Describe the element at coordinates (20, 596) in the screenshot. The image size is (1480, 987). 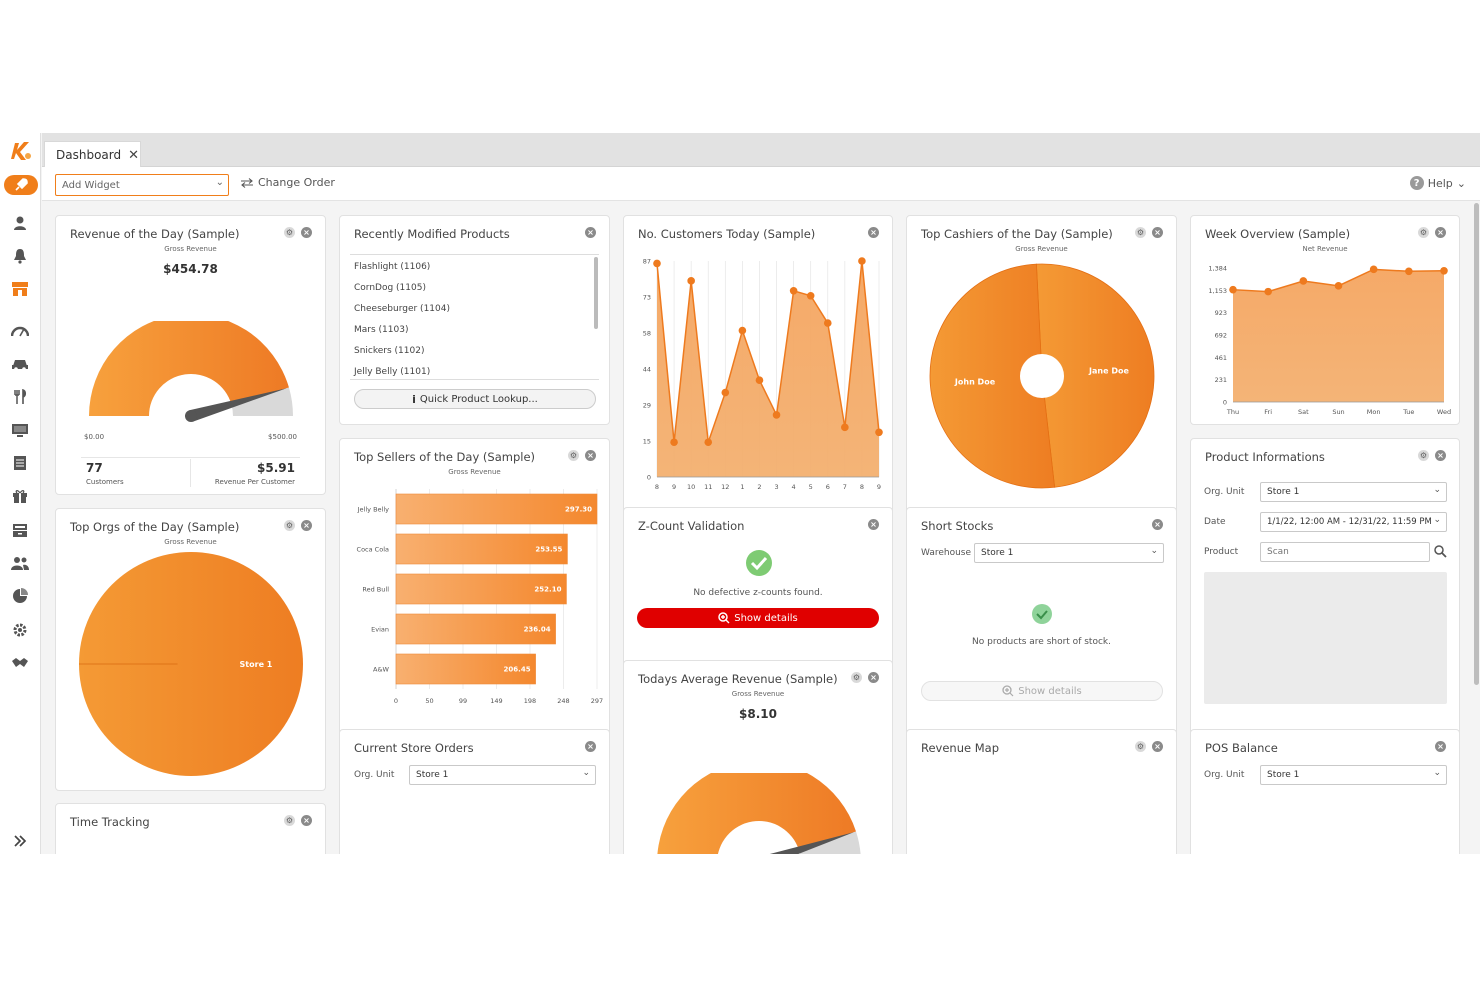
I see `pie-chart-icon` at that location.